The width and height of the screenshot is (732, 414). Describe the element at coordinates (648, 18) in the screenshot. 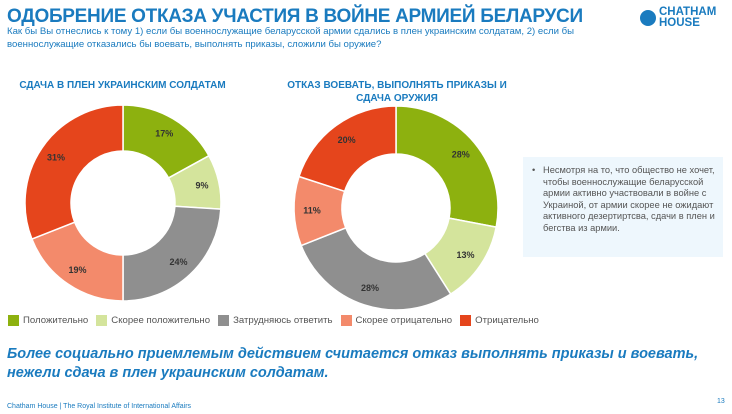

I see `globe-icon` at that location.